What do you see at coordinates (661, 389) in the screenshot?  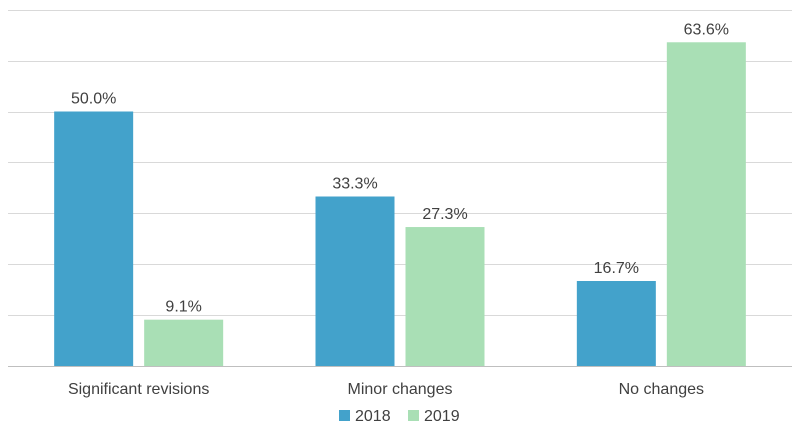 I see `category-label-2: No changes` at bounding box center [661, 389].